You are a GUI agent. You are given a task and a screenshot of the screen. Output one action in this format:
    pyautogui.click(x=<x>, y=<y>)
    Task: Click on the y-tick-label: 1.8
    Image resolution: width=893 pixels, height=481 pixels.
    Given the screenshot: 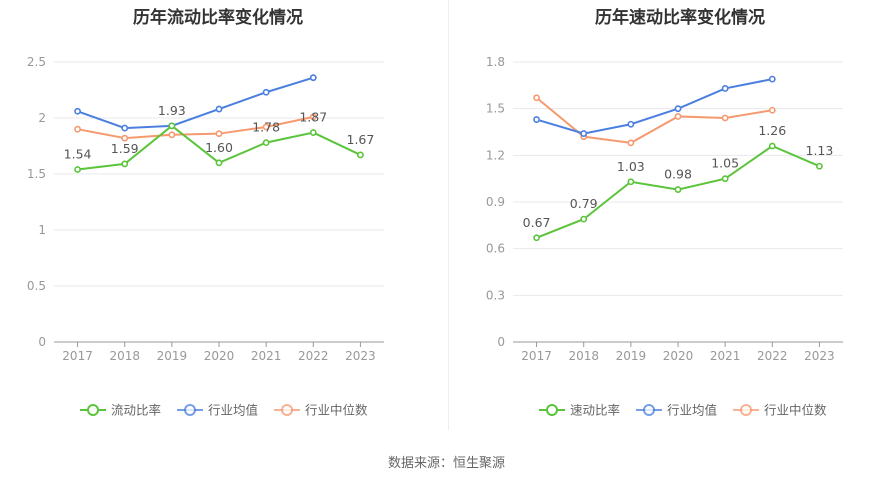 What is the action you would take?
    pyautogui.click(x=495, y=62)
    